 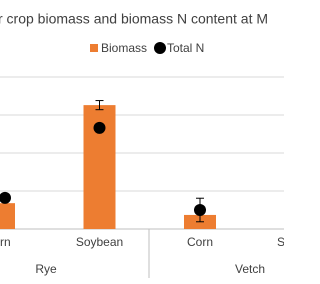 What do you see at coordinates (46, 269) in the screenshot?
I see `group-label: Rye` at bounding box center [46, 269].